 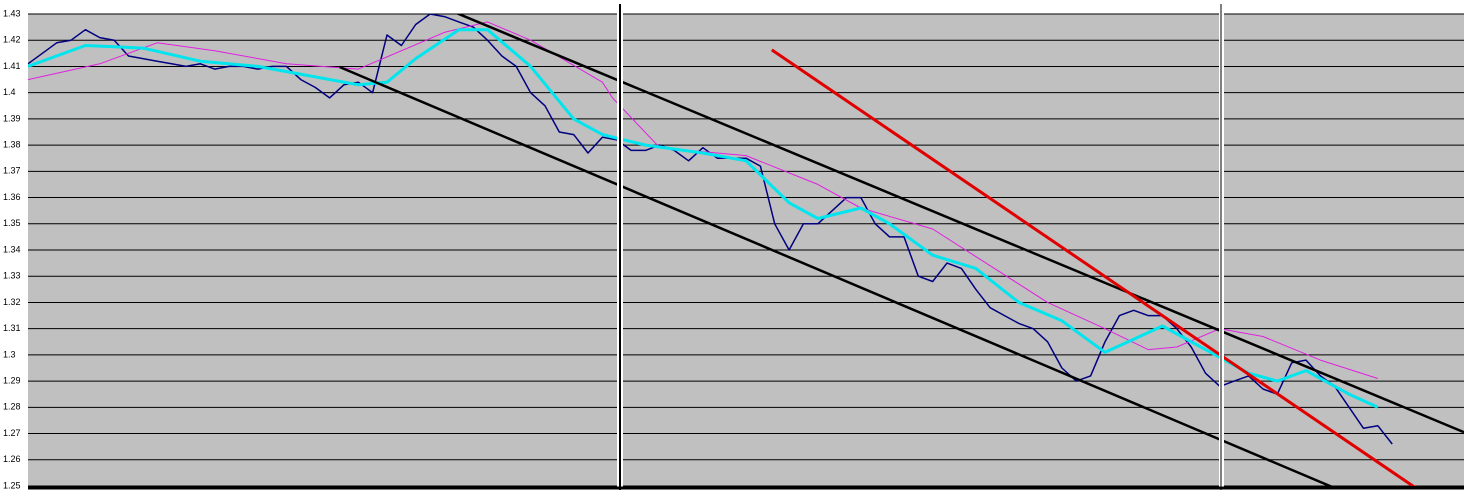 I want to click on y-tick-label: 1.41, so click(x=12, y=66).